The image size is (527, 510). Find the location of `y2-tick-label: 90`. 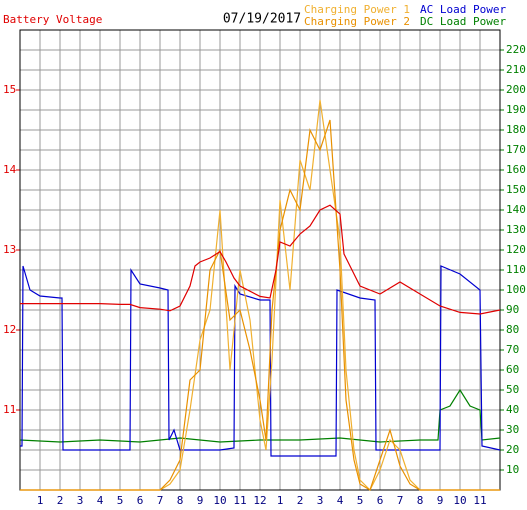

y2-tick-label: 90 is located at coordinates (512, 309).